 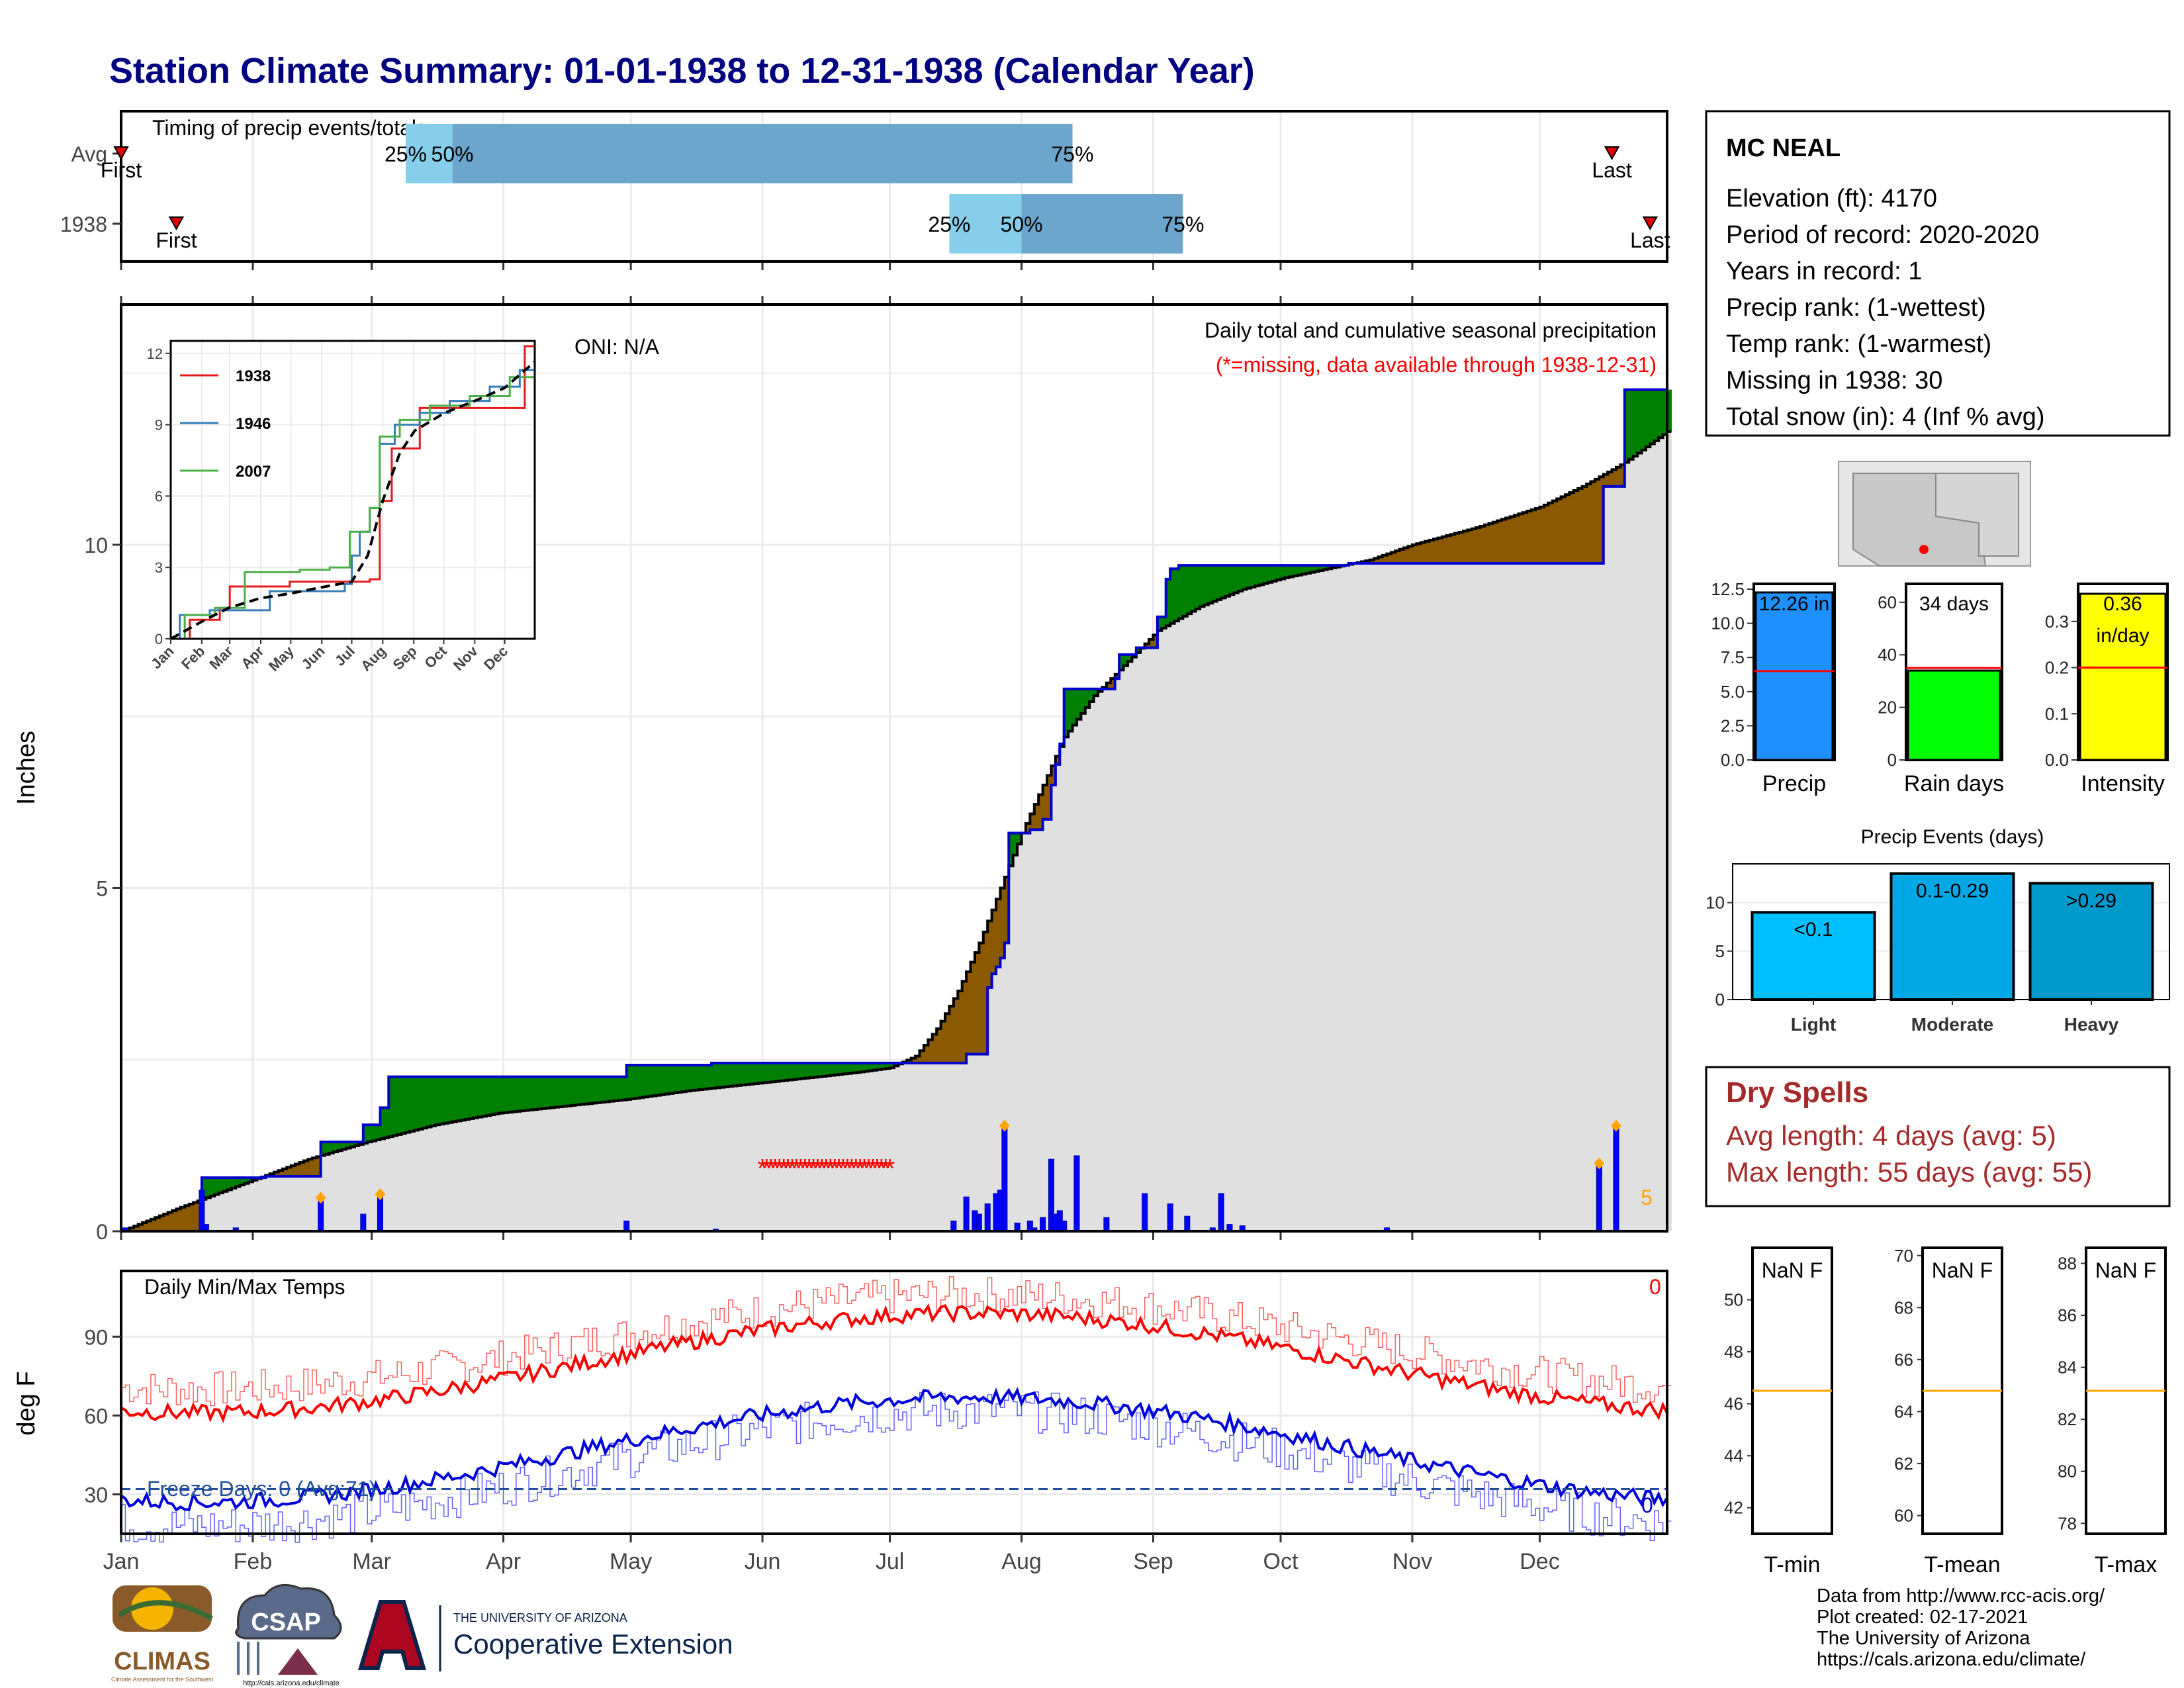 What do you see at coordinates (159, 639) in the screenshot?
I see `inset-ytick-label: 0` at bounding box center [159, 639].